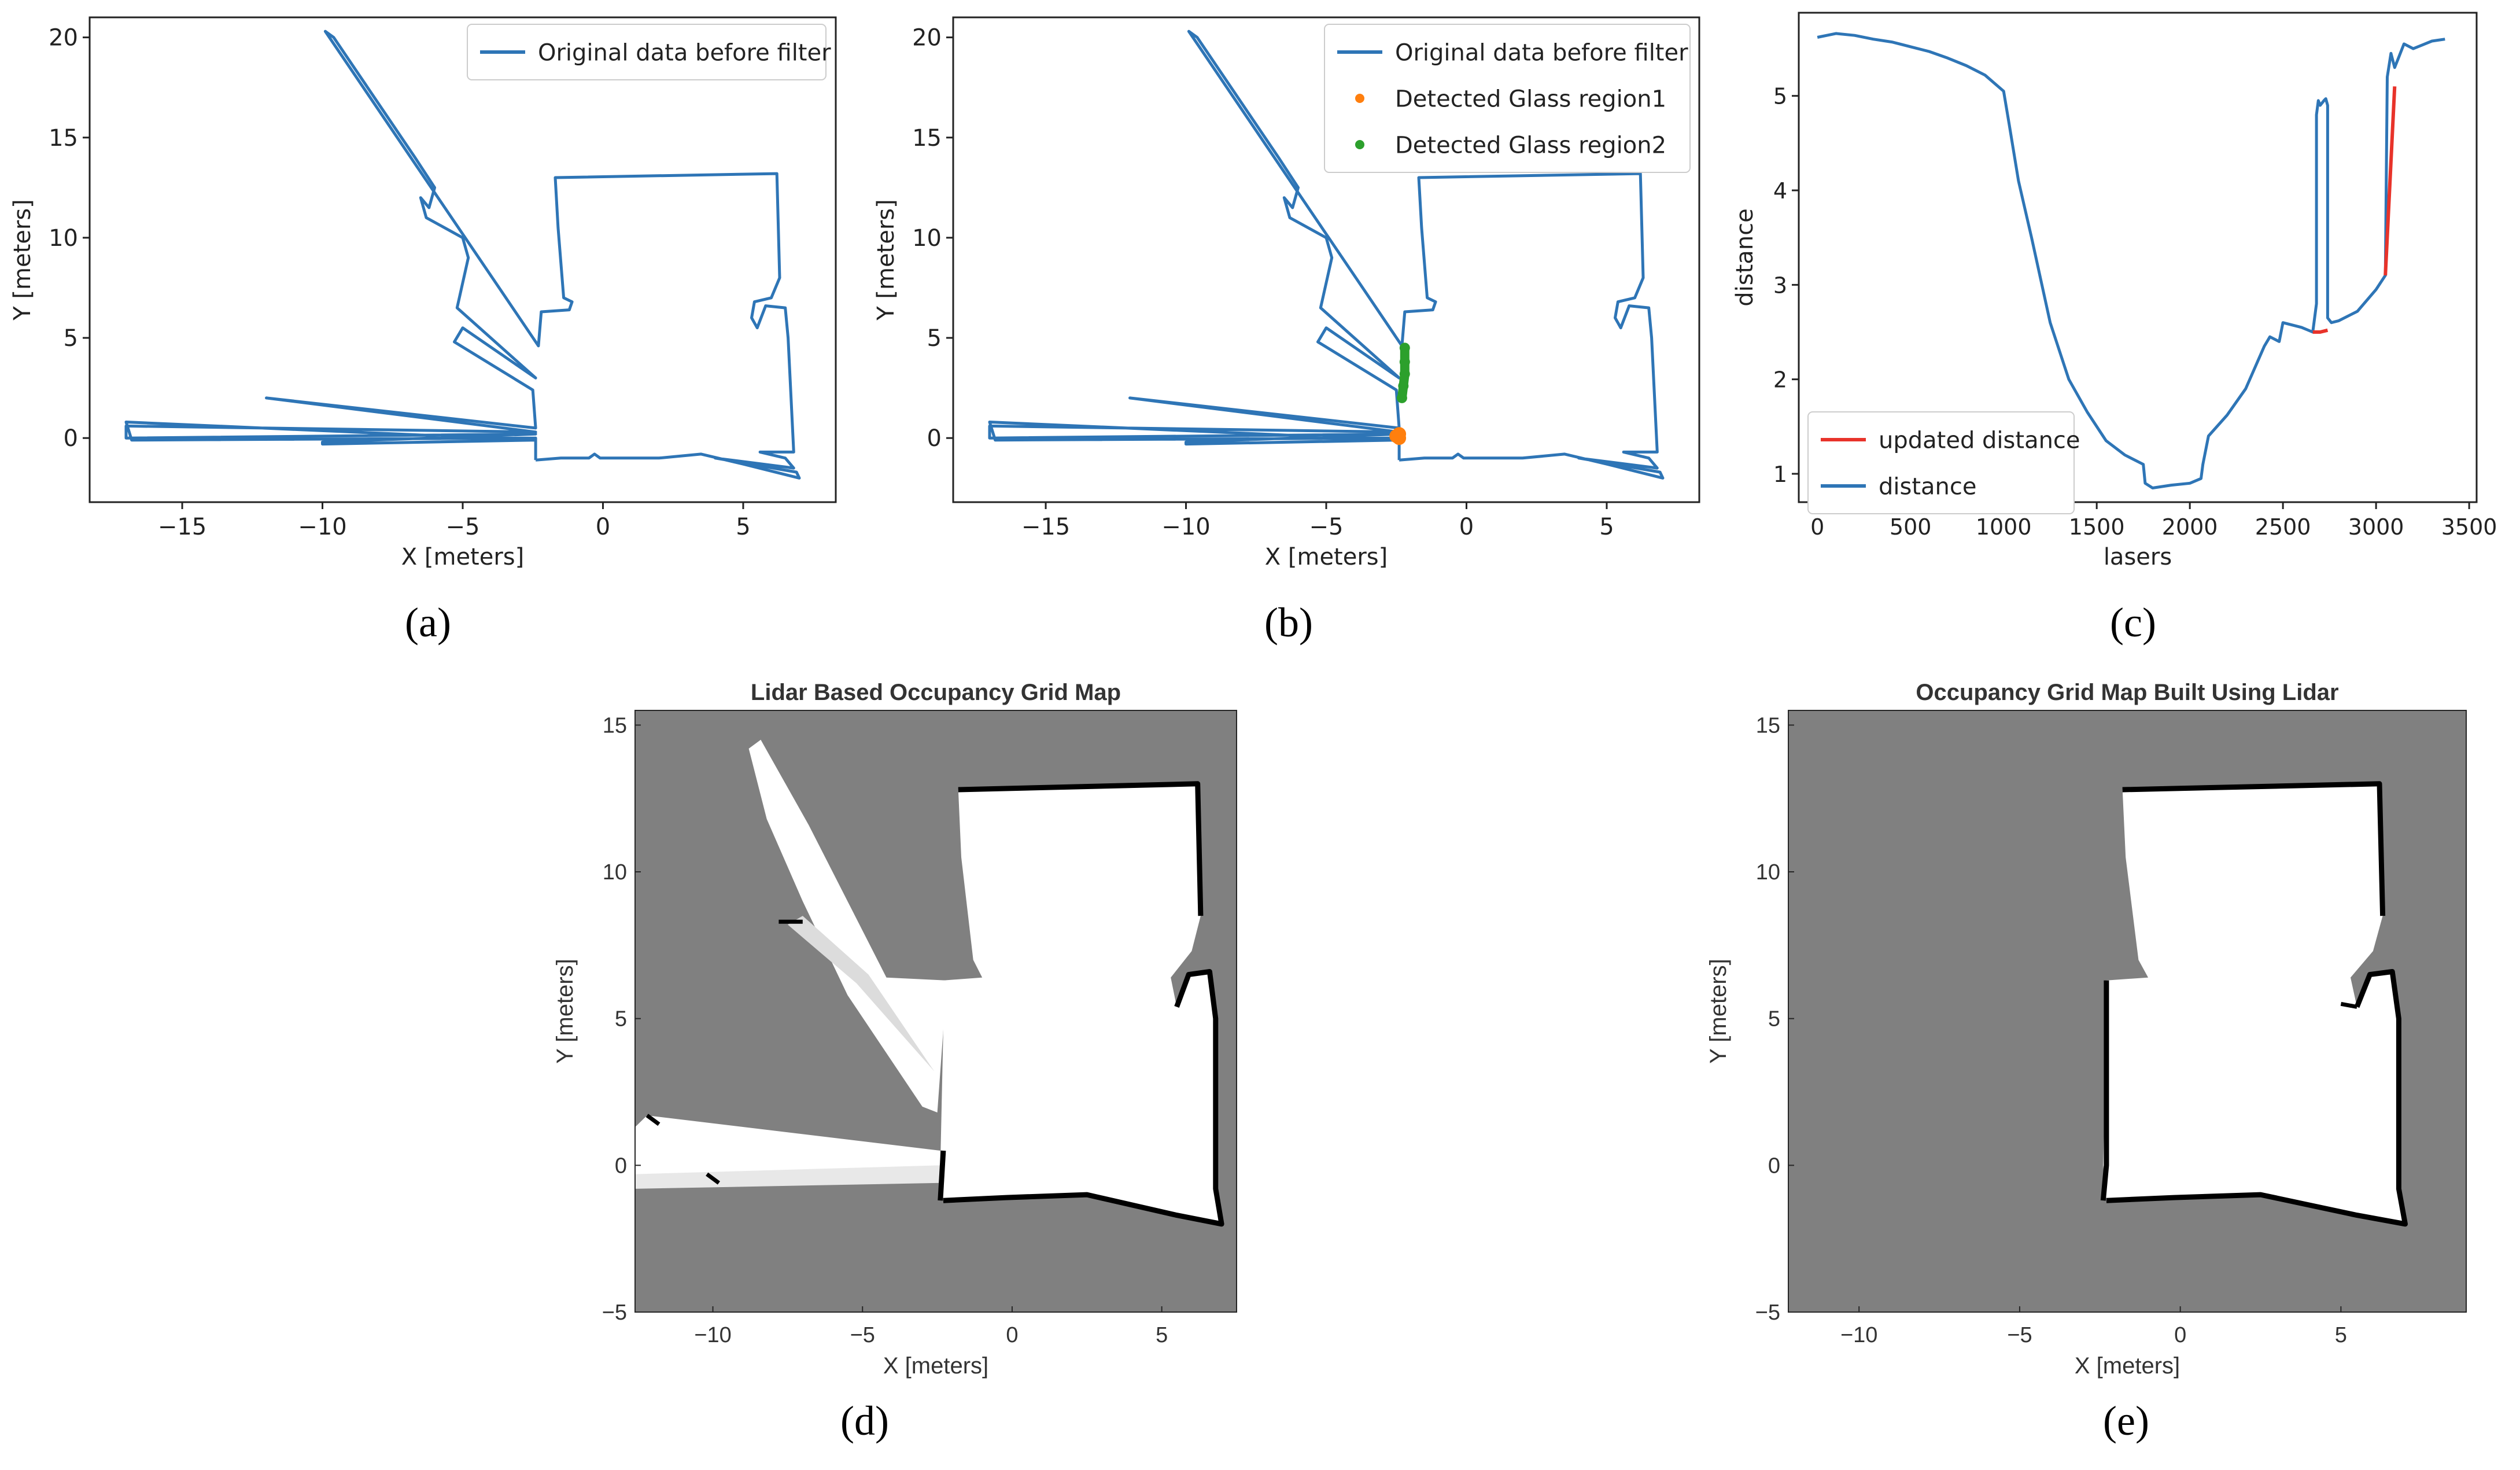  Describe the element at coordinates (1745, 257) in the screenshot. I see `y-axis-label: distance` at that location.